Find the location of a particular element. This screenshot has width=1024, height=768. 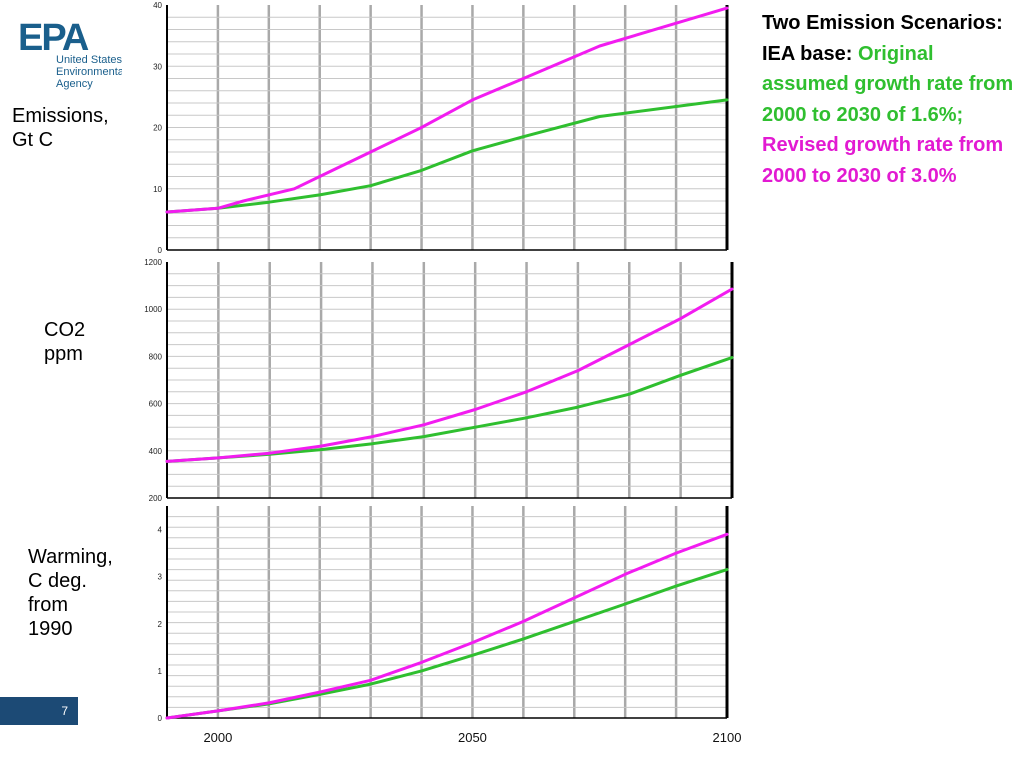

y-tick-label: 400 is located at coordinates (156, 451).